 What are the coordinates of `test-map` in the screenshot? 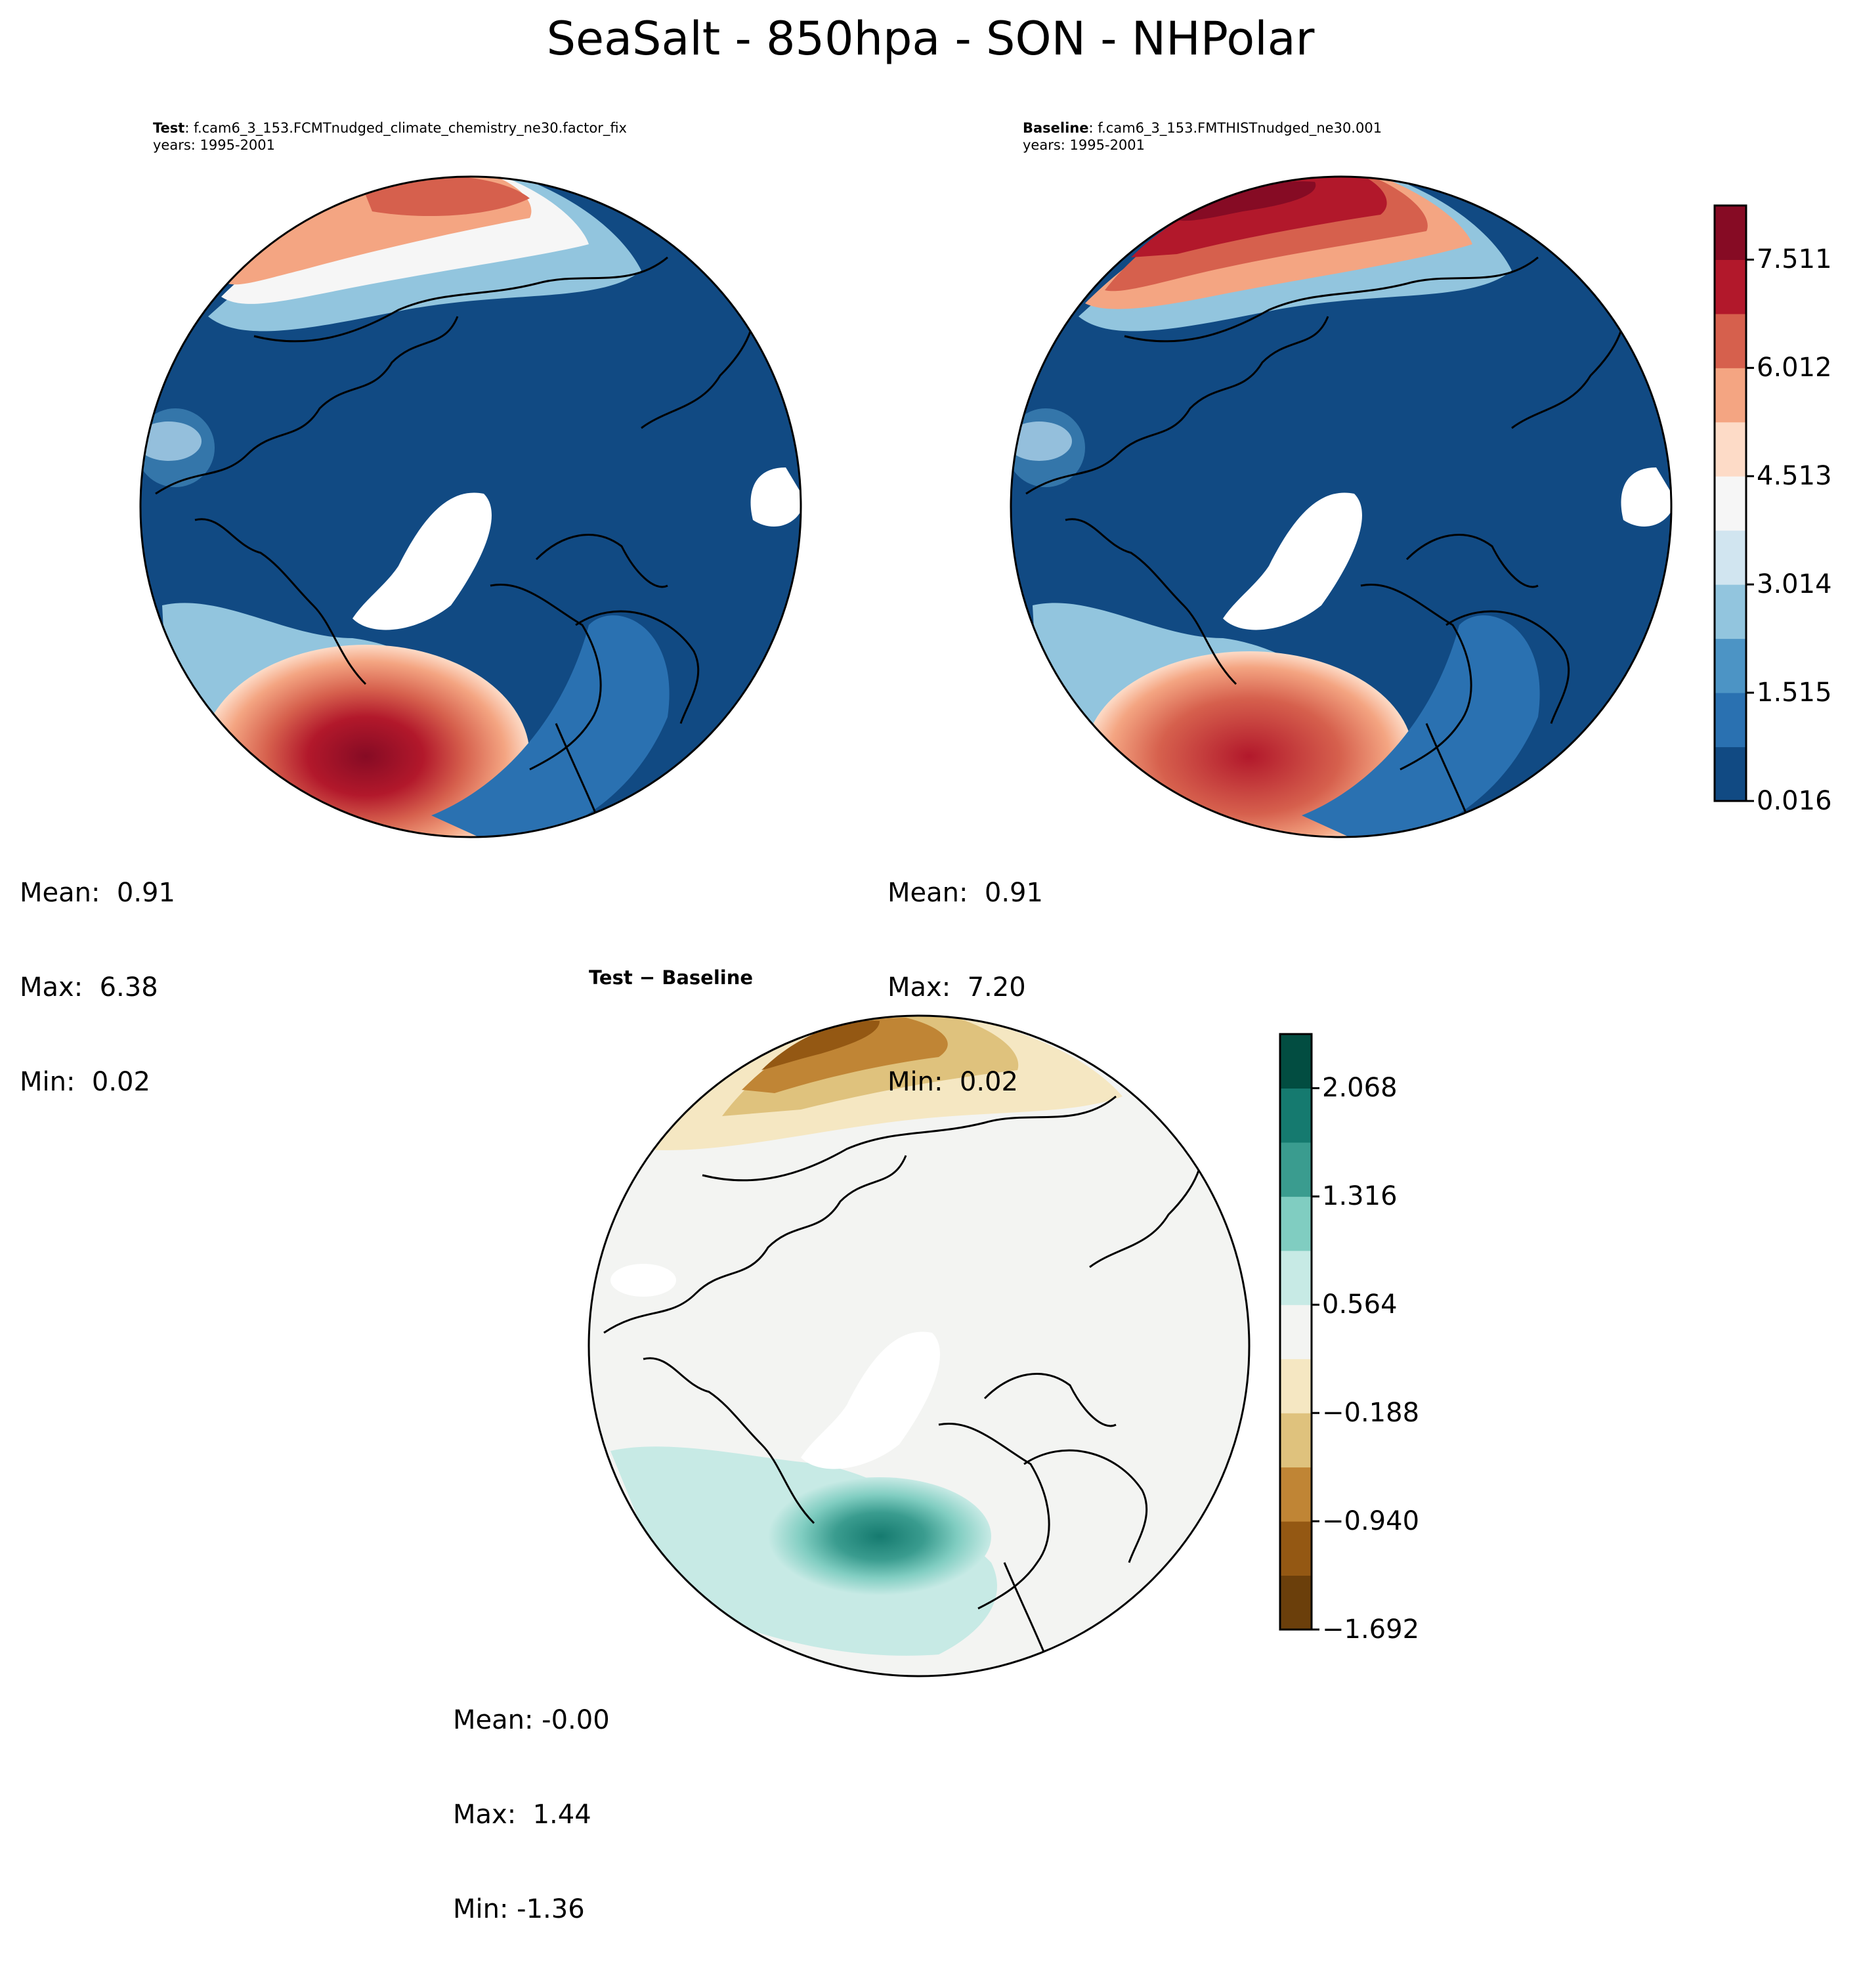 It's located at (470, 506).